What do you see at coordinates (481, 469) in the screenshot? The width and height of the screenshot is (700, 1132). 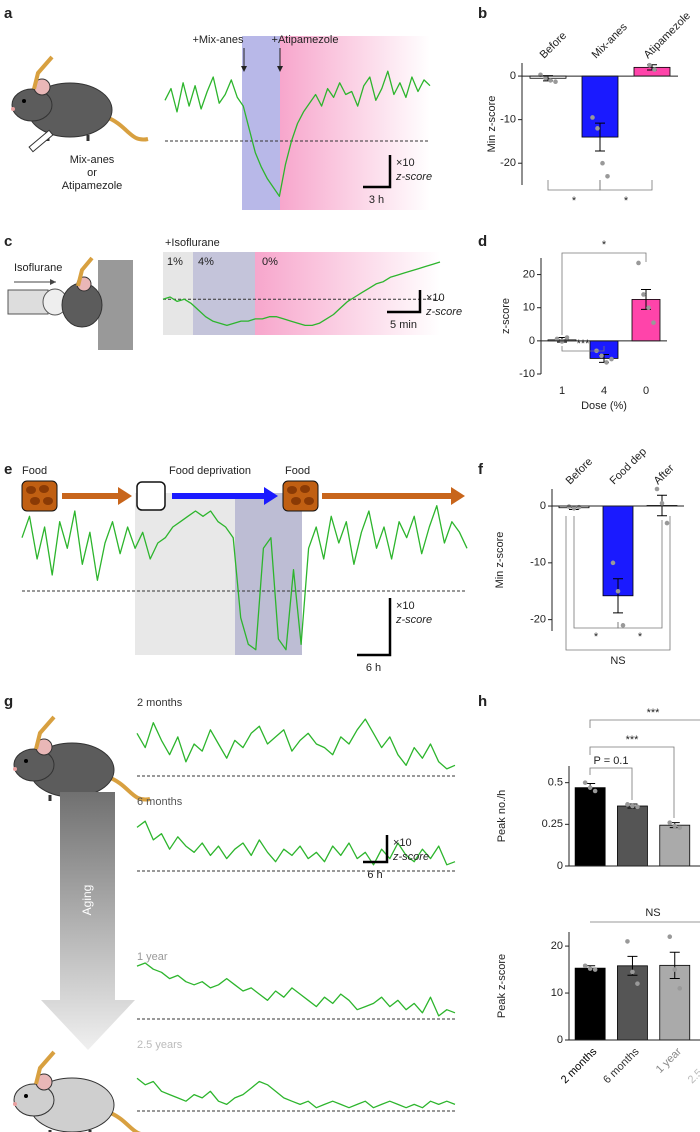 I see `panel-letter: f` at bounding box center [481, 469].